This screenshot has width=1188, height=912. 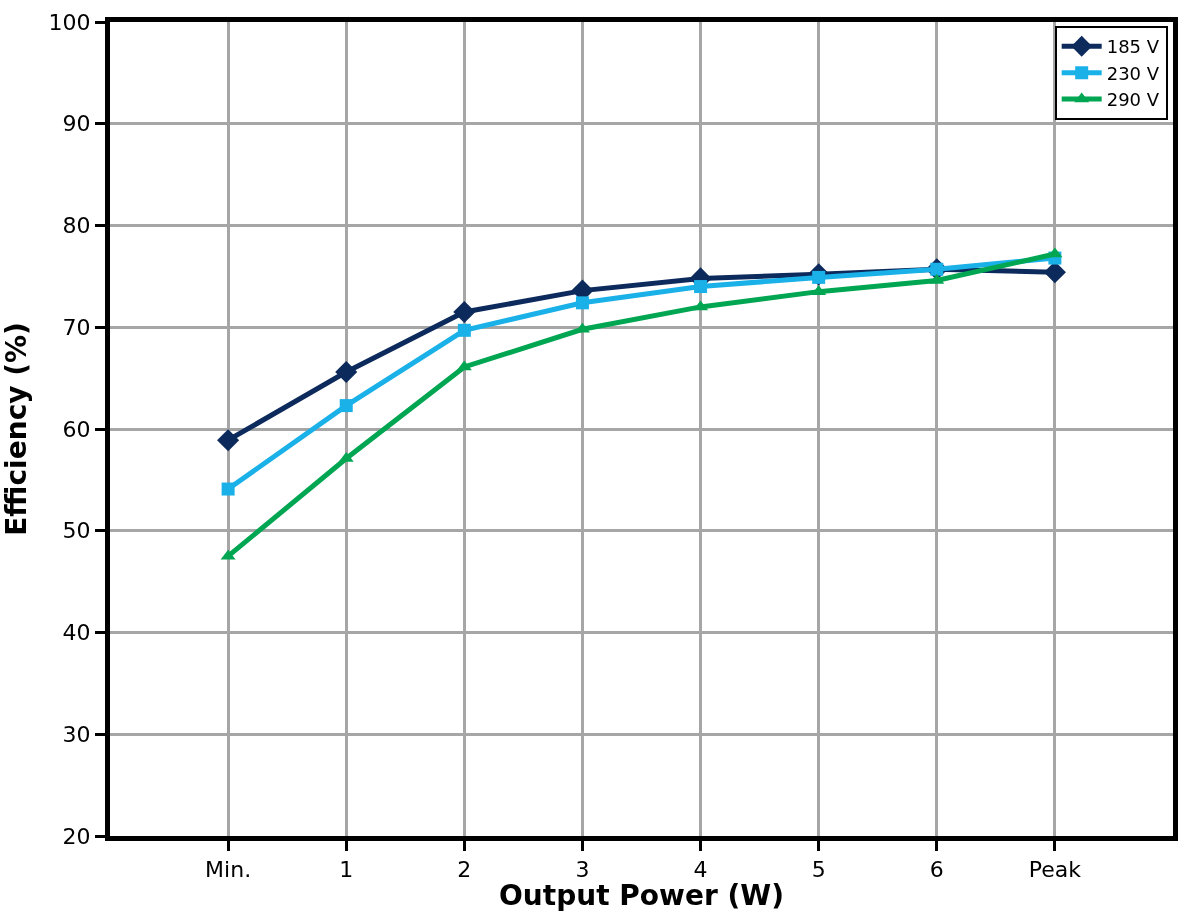 I want to click on y-tick-label: 40, so click(x=76, y=633).